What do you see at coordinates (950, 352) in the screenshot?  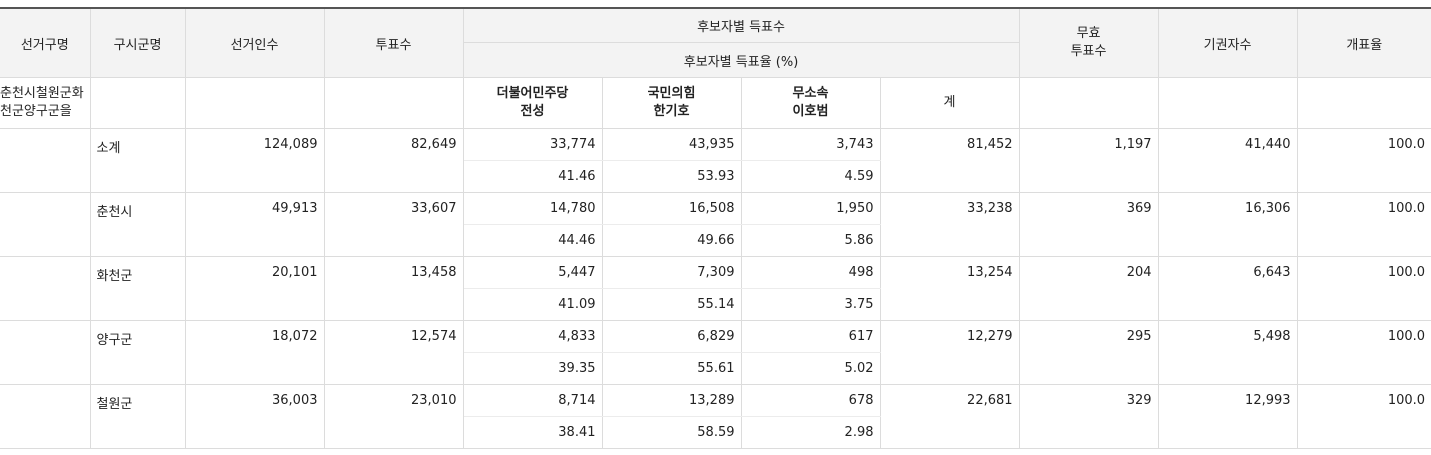 I see `total-votes-cell: 12,279` at bounding box center [950, 352].